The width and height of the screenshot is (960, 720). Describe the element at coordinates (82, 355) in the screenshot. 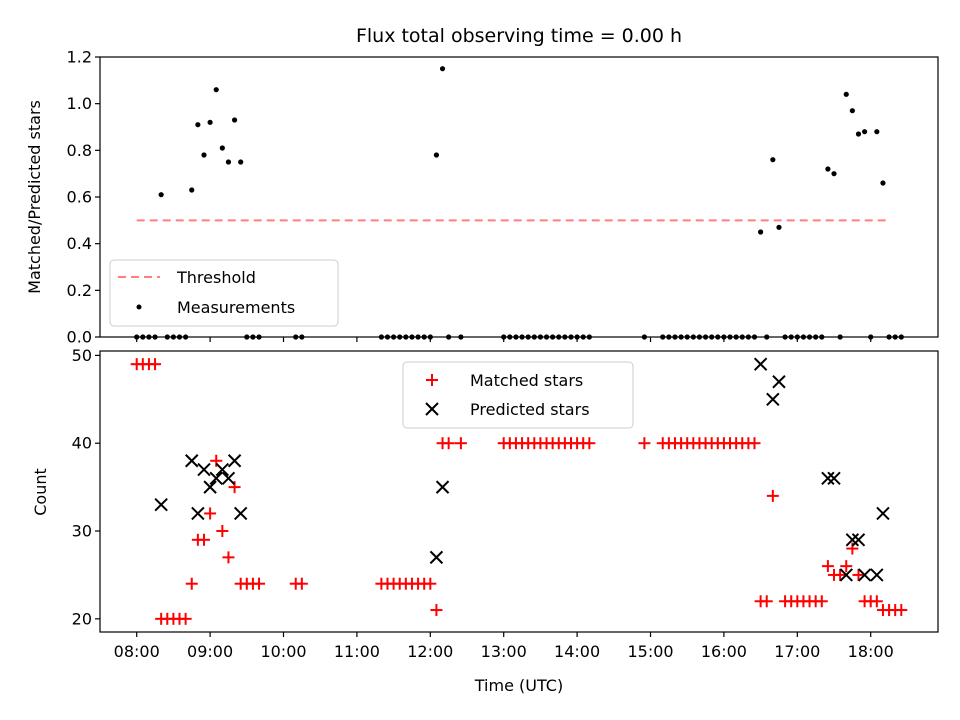

I see `count-y-tick-label: 50` at that location.